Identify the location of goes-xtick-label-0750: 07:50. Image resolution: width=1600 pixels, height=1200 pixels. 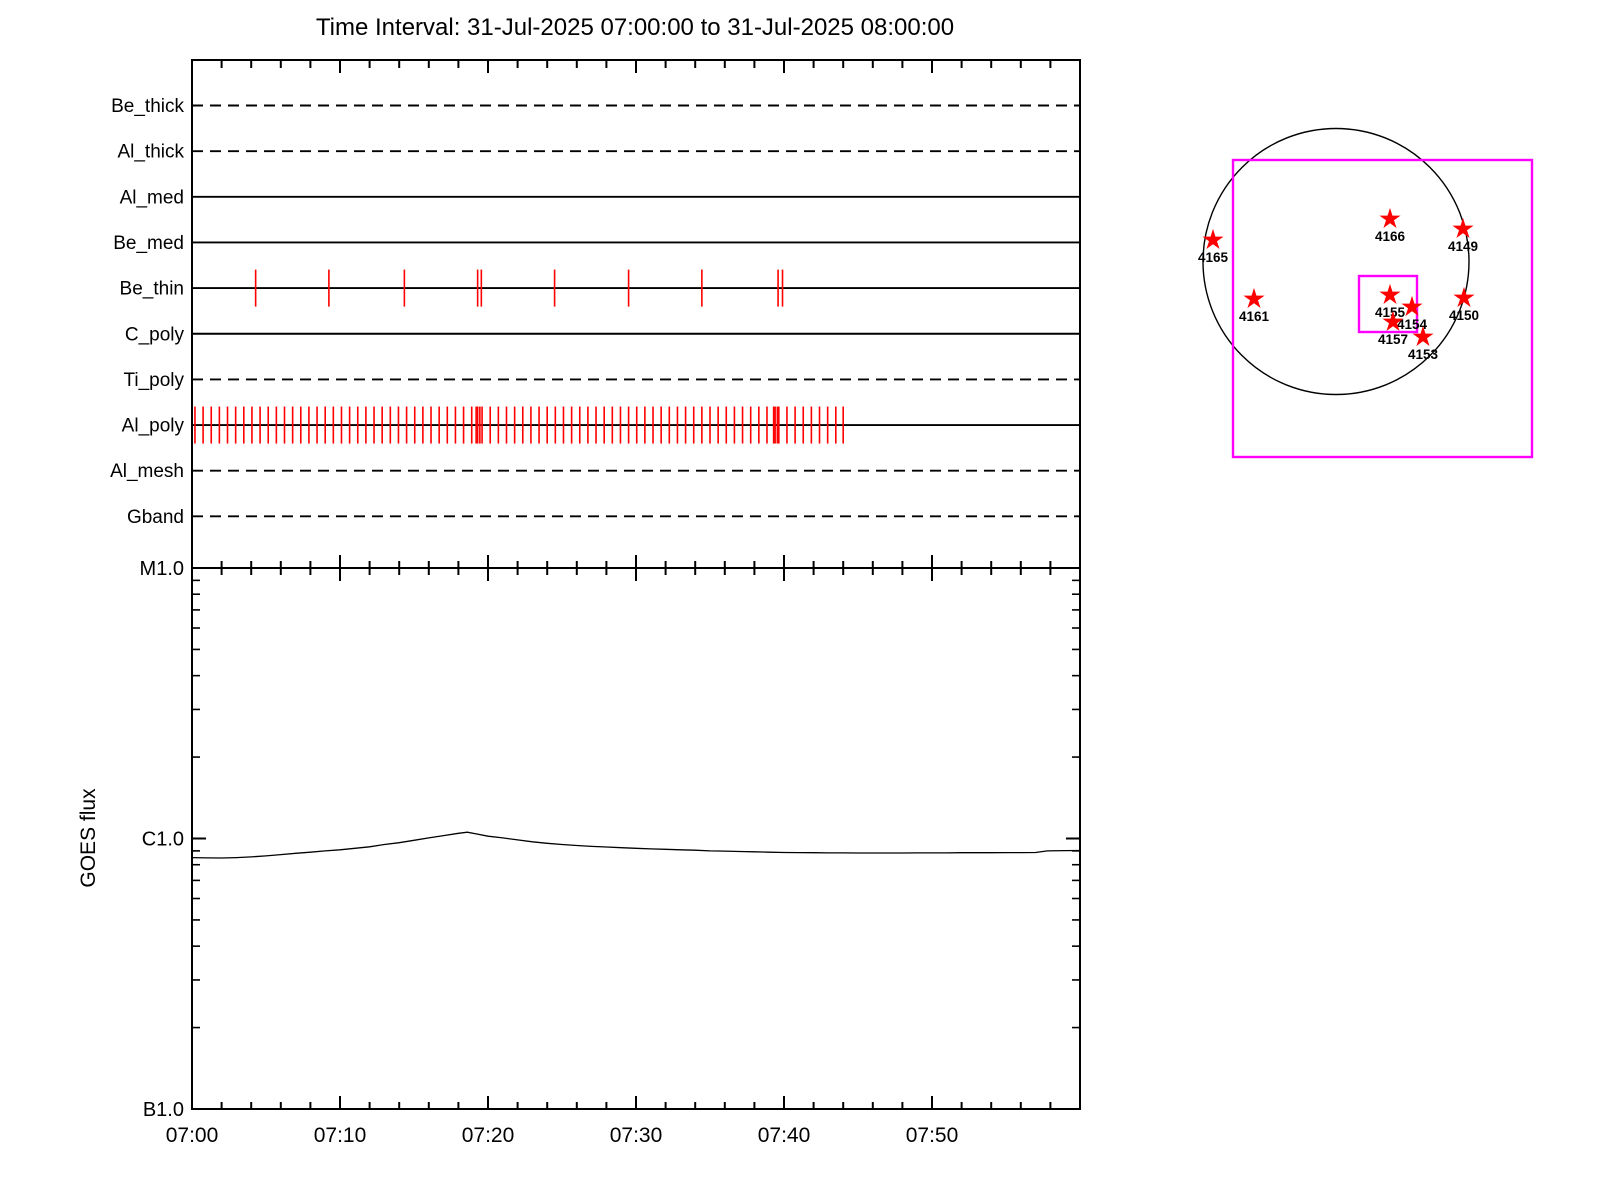
(932, 1135).